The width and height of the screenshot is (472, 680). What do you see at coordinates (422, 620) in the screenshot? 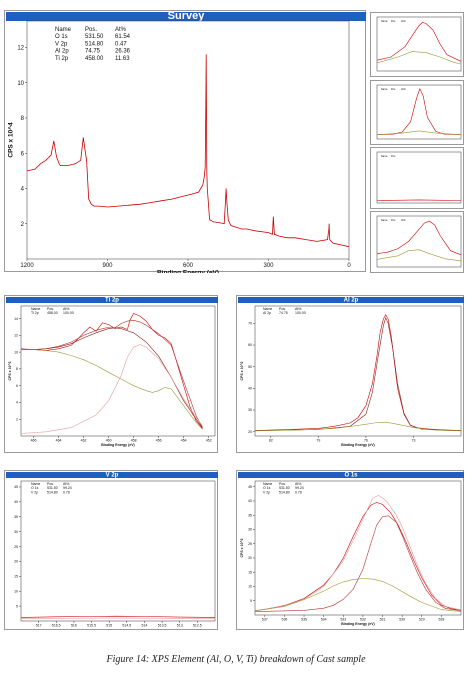
I see `x-tick-label: 529` at bounding box center [422, 620].